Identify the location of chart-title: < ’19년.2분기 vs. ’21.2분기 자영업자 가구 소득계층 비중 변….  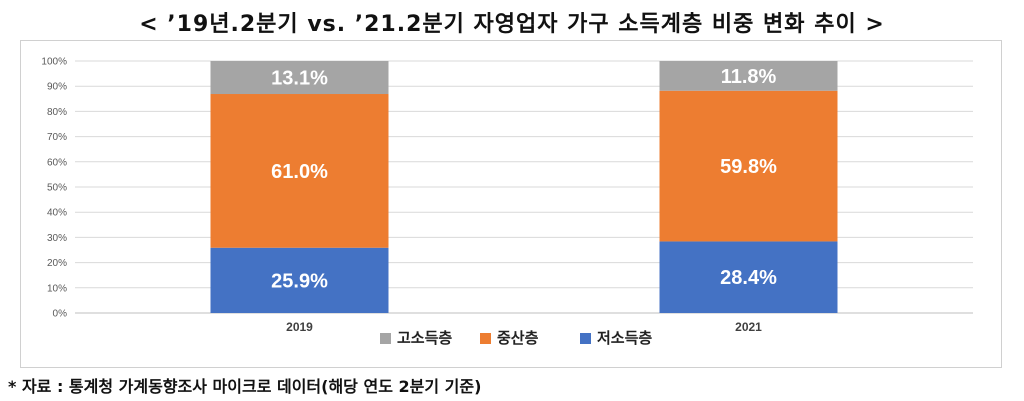
(512, 24).